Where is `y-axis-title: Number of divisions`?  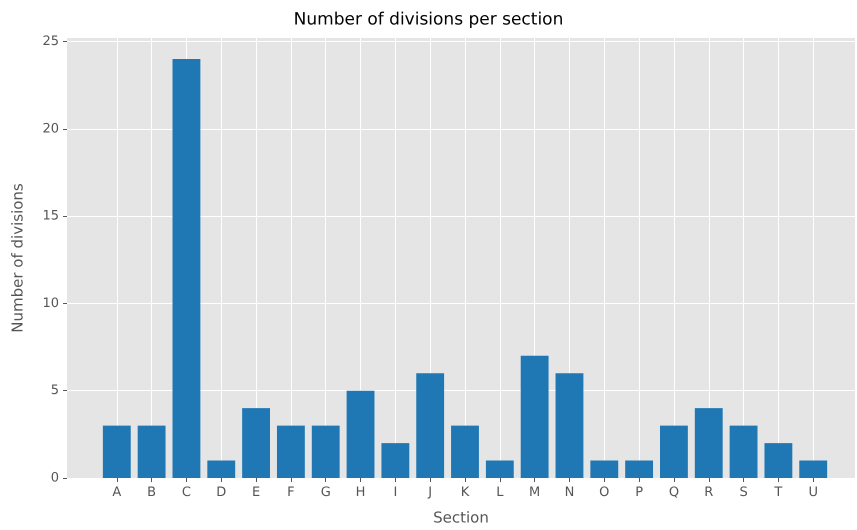
y-axis-title: Number of divisions is located at coordinates (17, 258).